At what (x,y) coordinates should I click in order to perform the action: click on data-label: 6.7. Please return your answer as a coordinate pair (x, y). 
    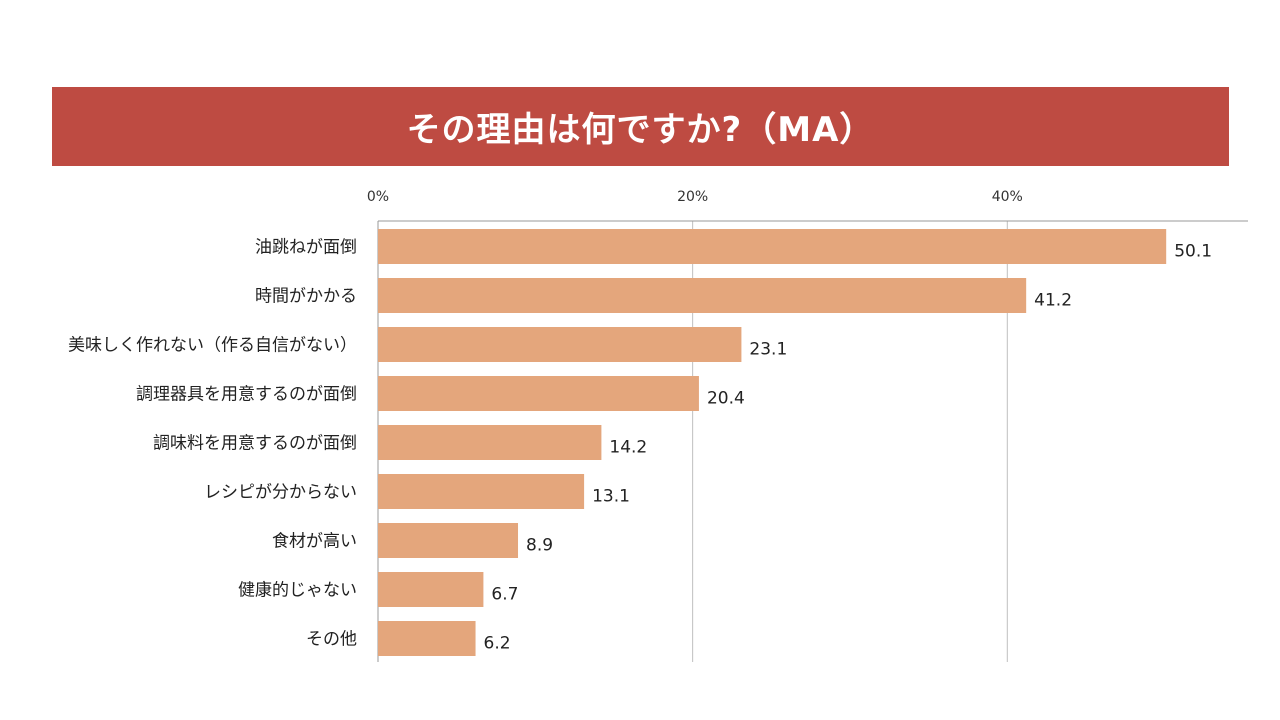
    Looking at the image, I should click on (504, 595).